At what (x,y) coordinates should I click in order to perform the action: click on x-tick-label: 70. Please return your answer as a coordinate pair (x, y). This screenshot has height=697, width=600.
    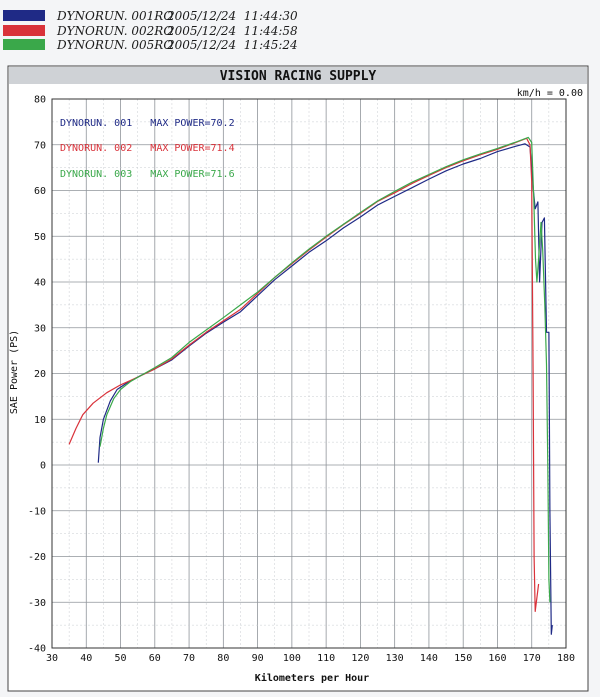
    Looking at the image, I should click on (189, 658).